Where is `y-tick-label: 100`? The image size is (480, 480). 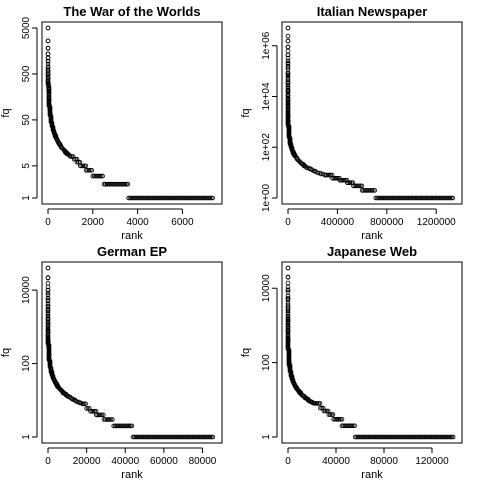 y-tick-label: 100 is located at coordinates (26, 363).